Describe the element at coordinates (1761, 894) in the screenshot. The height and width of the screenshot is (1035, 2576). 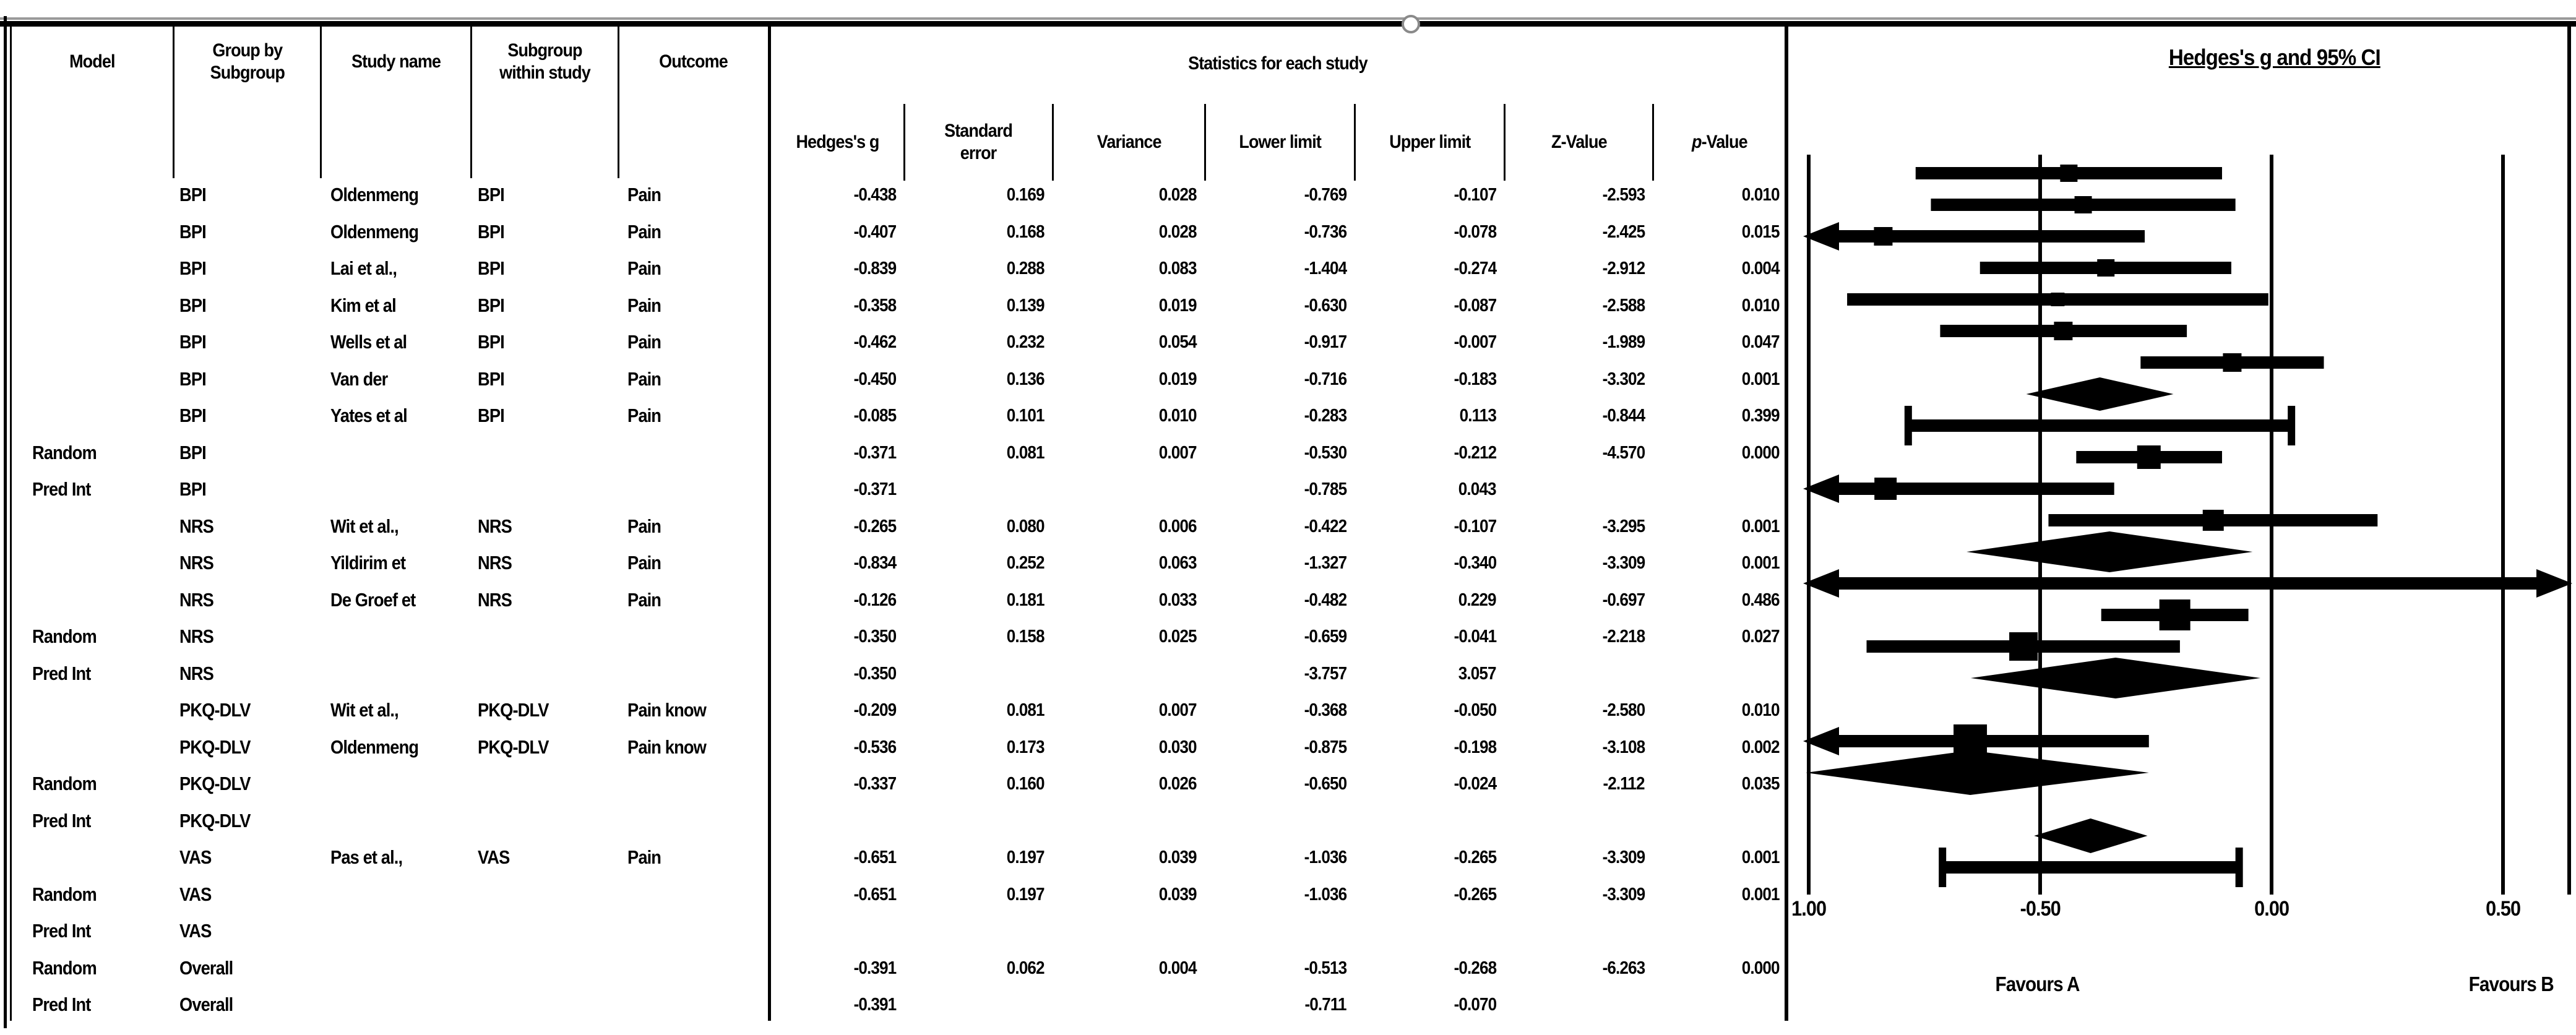
I see `row-20-stat-6: 0.001` at that location.